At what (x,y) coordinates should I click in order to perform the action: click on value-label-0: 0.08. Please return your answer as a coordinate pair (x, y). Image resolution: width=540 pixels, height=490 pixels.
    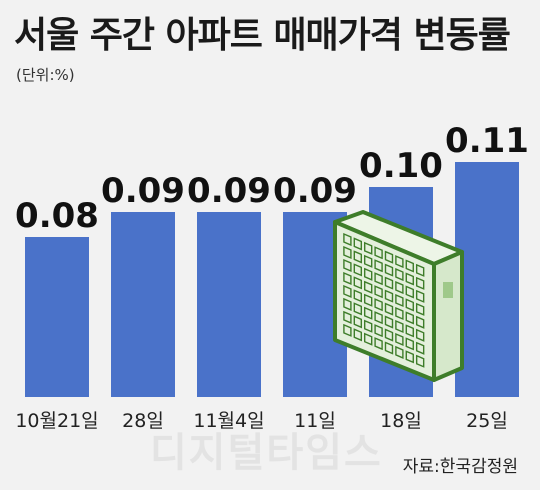
    Looking at the image, I should click on (57, 216).